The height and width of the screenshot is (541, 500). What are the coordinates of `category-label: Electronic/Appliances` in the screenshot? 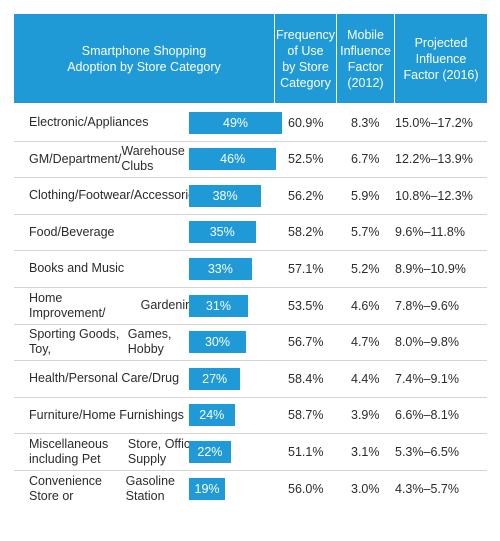 It's located at (89, 122).